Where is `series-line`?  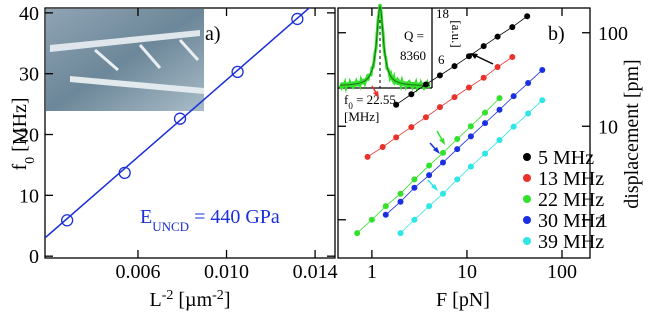 series-line is located at coordinates (461, 60).